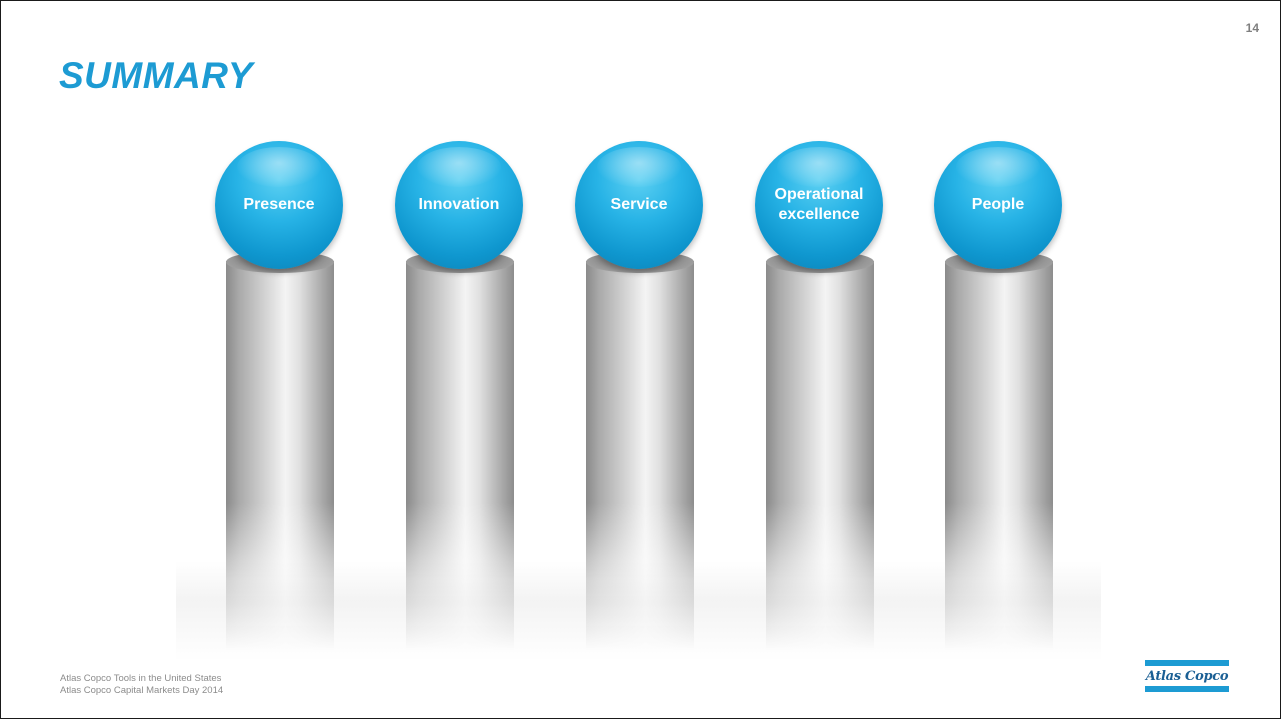 The height and width of the screenshot is (719, 1281). I want to click on logo-wordmark: Atlas Copco, so click(1187, 676).